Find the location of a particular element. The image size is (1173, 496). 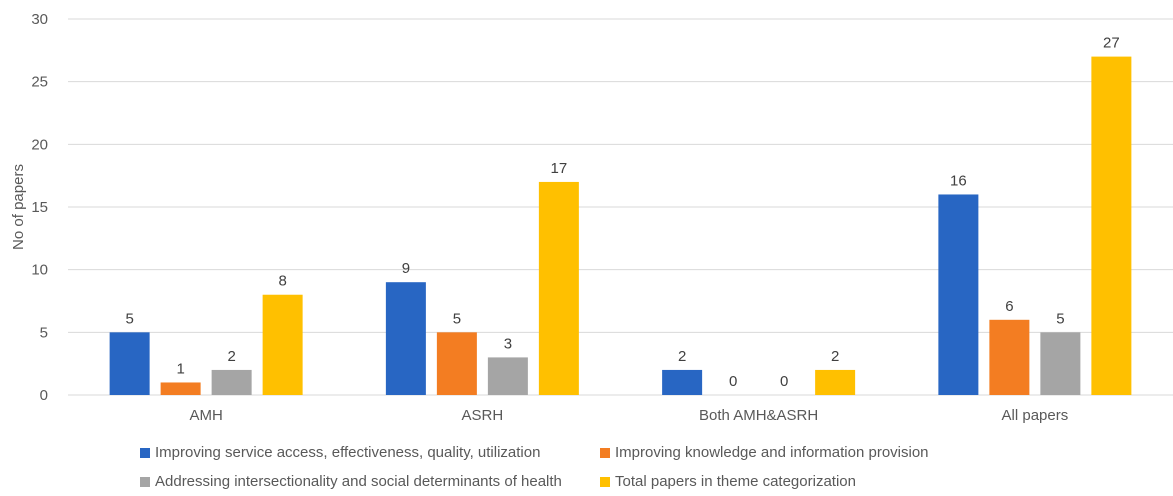

data-label: 9 is located at coordinates (406, 268).